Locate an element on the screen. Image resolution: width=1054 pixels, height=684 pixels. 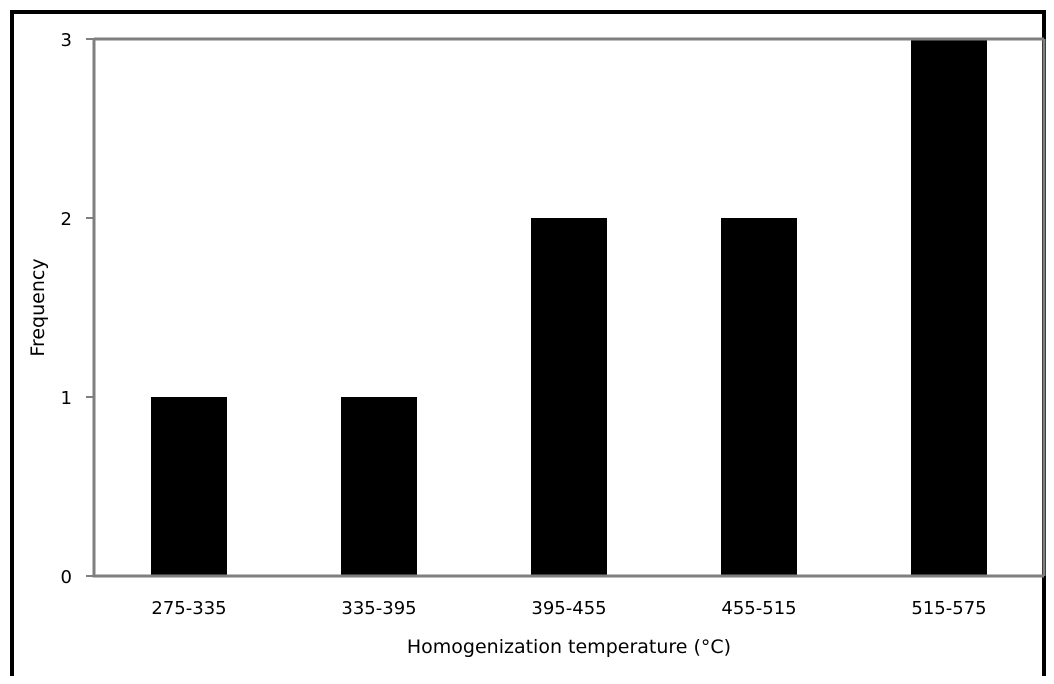
y-tick-label: 0 is located at coordinates (66, 577).